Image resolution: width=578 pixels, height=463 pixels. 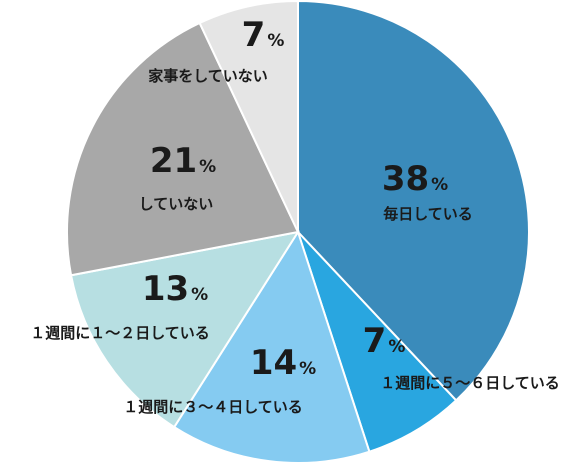 What do you see at coordinates (208, 76) in the screenshot?
I see `slice-category-label: 家事をしていない` at bounding box center [208, 76].